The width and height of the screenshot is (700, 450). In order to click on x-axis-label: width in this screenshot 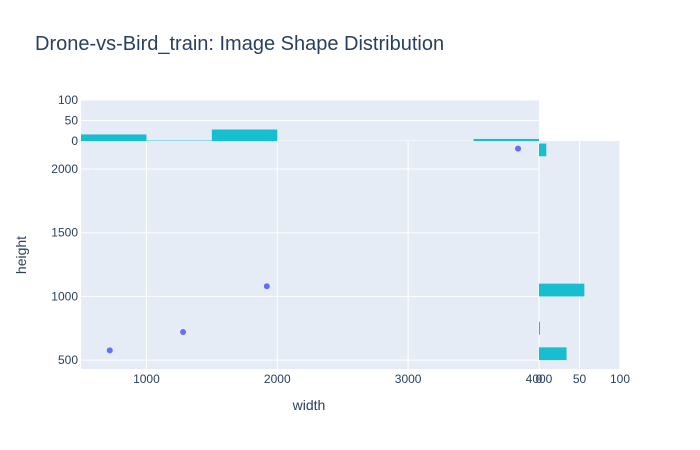, I will do `click(309, 405)`.